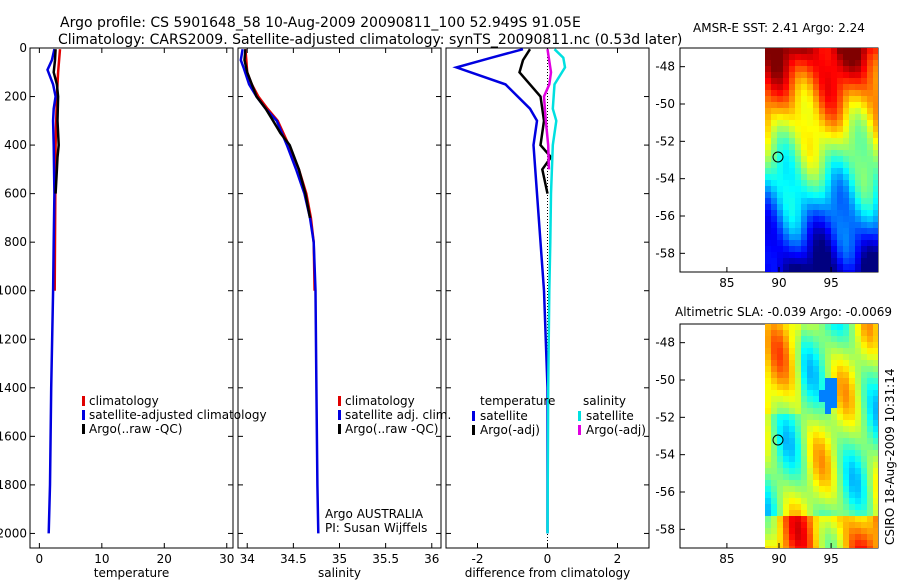 This screenshot has height=580, width=900. What do you see at coordinates (339, 401) in the screenshot?
I see `legend-swatch` at bounding box center [339, 401].